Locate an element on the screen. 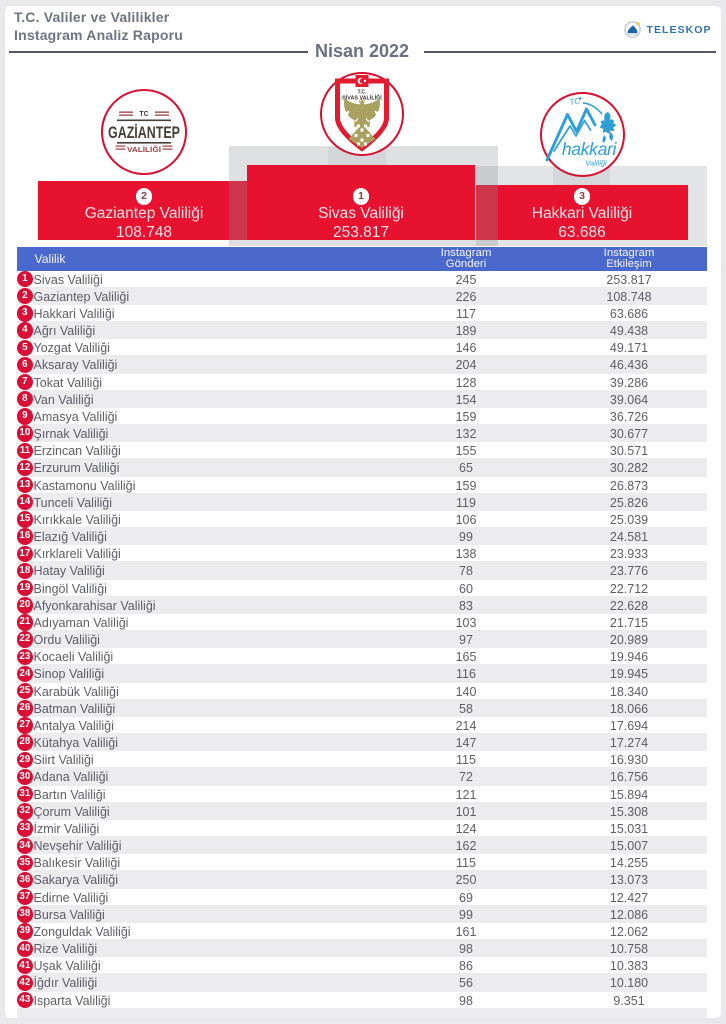  svg-text: SİVAS VALİLİĞİ is located at coordinates (362, 98).